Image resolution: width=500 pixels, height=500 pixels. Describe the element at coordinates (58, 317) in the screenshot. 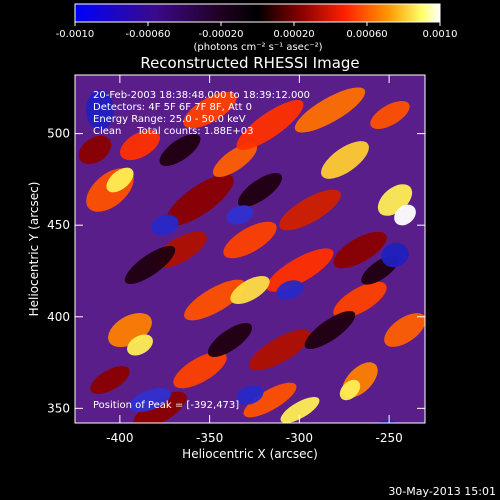

I see `y-tick-label: 400` at that location.